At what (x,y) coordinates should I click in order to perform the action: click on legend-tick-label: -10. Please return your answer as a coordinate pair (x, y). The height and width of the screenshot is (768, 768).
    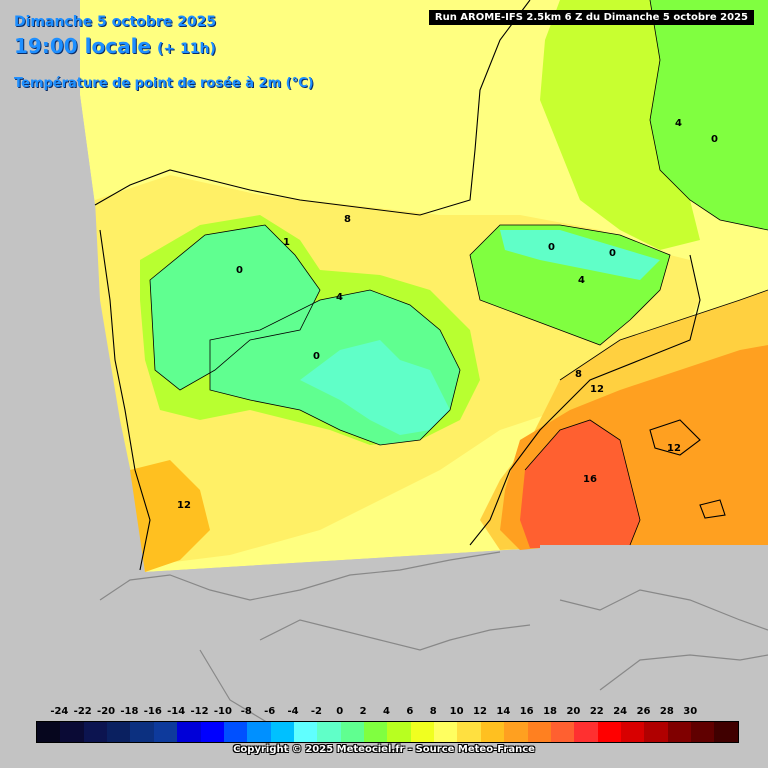
    Looking at the image, I should click on (222, 711).